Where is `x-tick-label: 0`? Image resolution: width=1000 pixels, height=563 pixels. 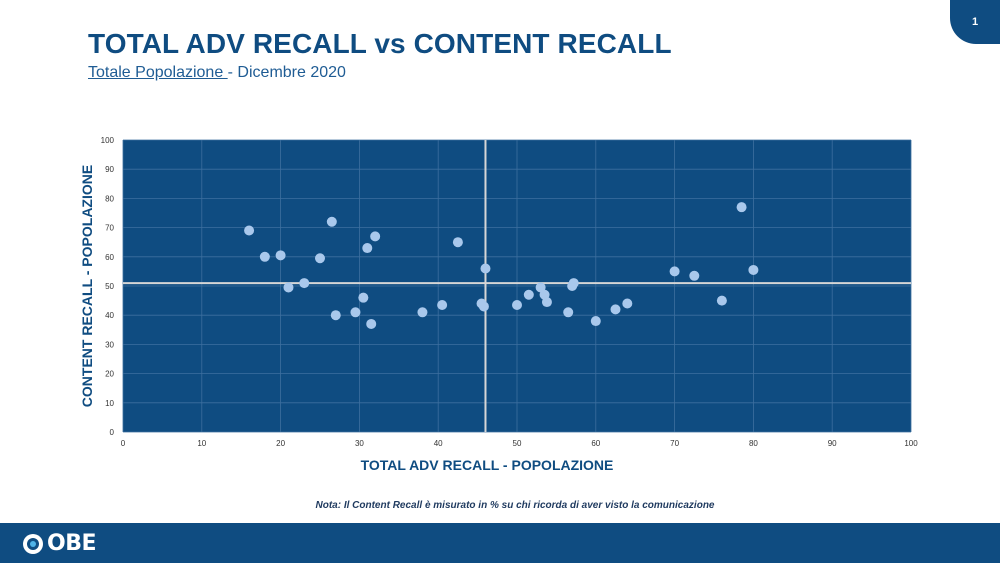 x-tick-label: 0 is located at coordinates (123, 443).